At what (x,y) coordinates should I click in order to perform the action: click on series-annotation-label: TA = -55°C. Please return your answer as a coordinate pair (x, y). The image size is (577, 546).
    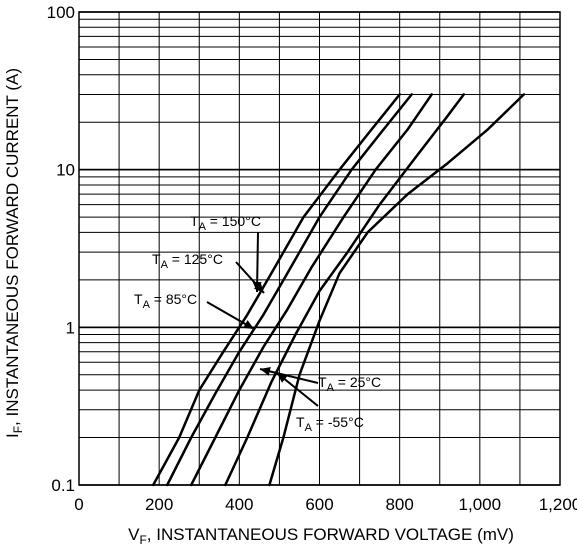
    Looking at the image, I should click on (330, 424).